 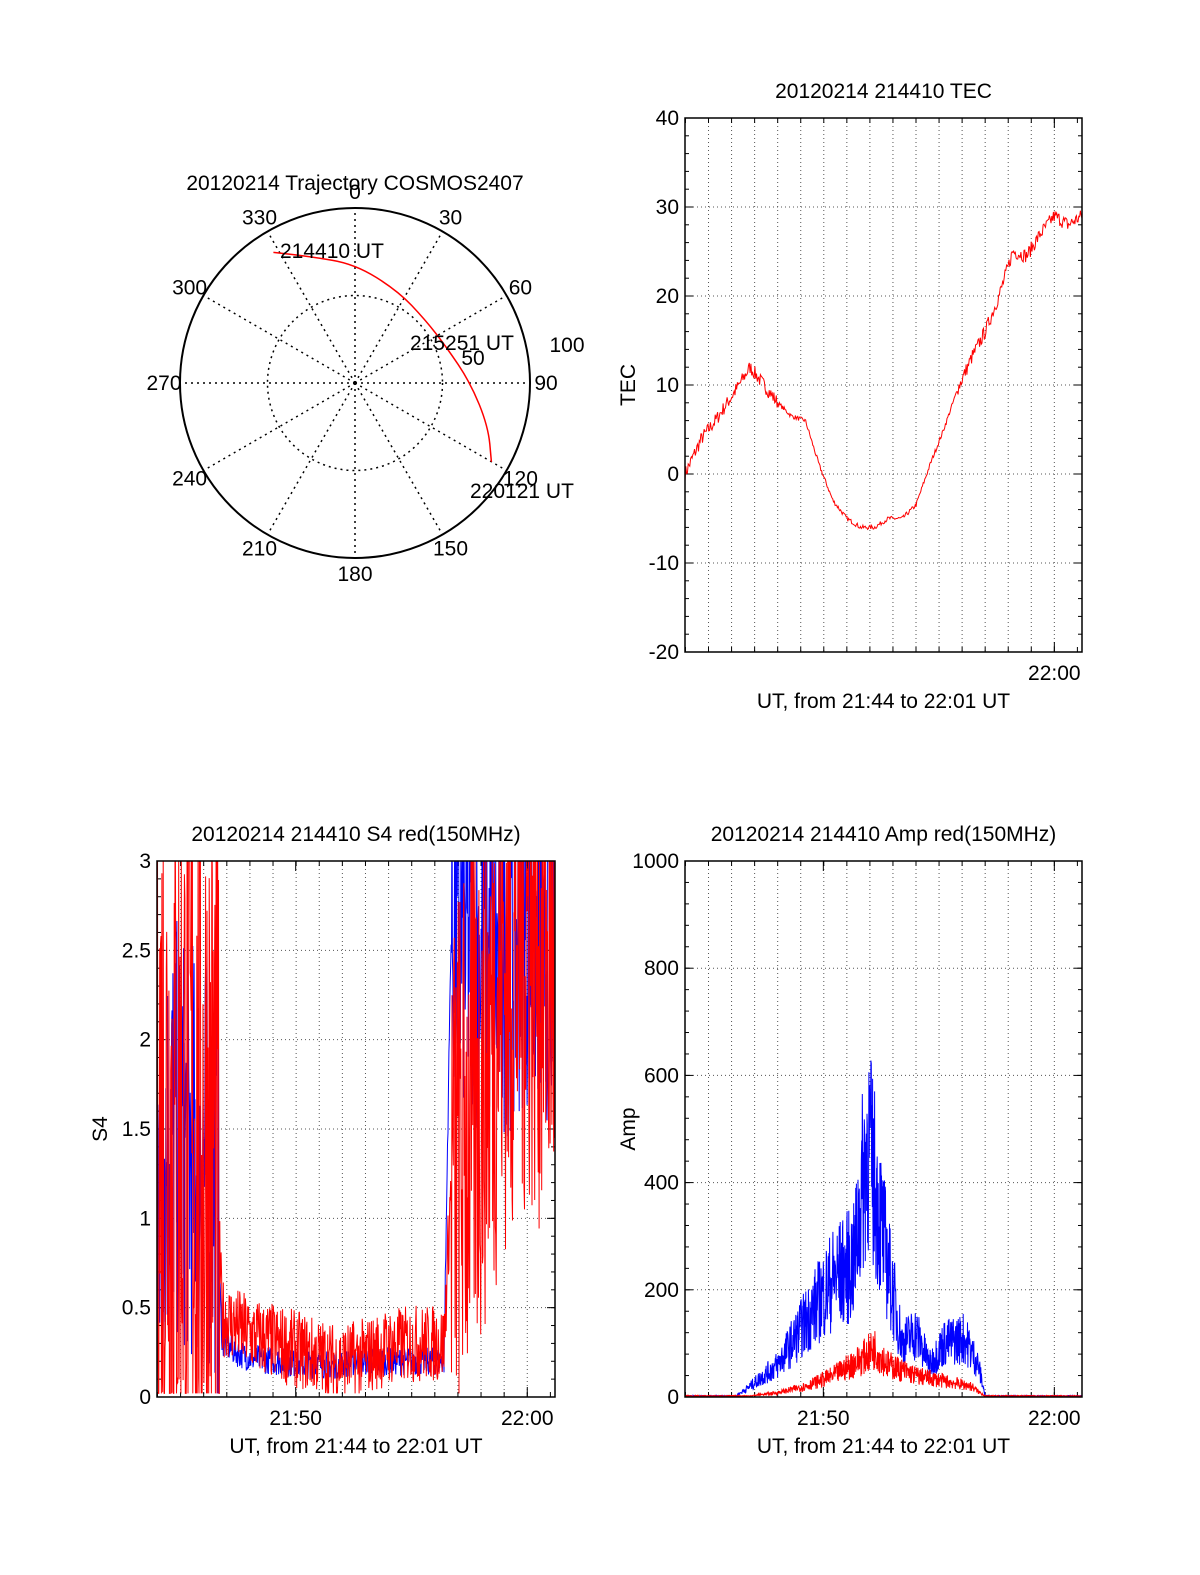 I want to click on trajectory-line, so click(x=383, y=356).